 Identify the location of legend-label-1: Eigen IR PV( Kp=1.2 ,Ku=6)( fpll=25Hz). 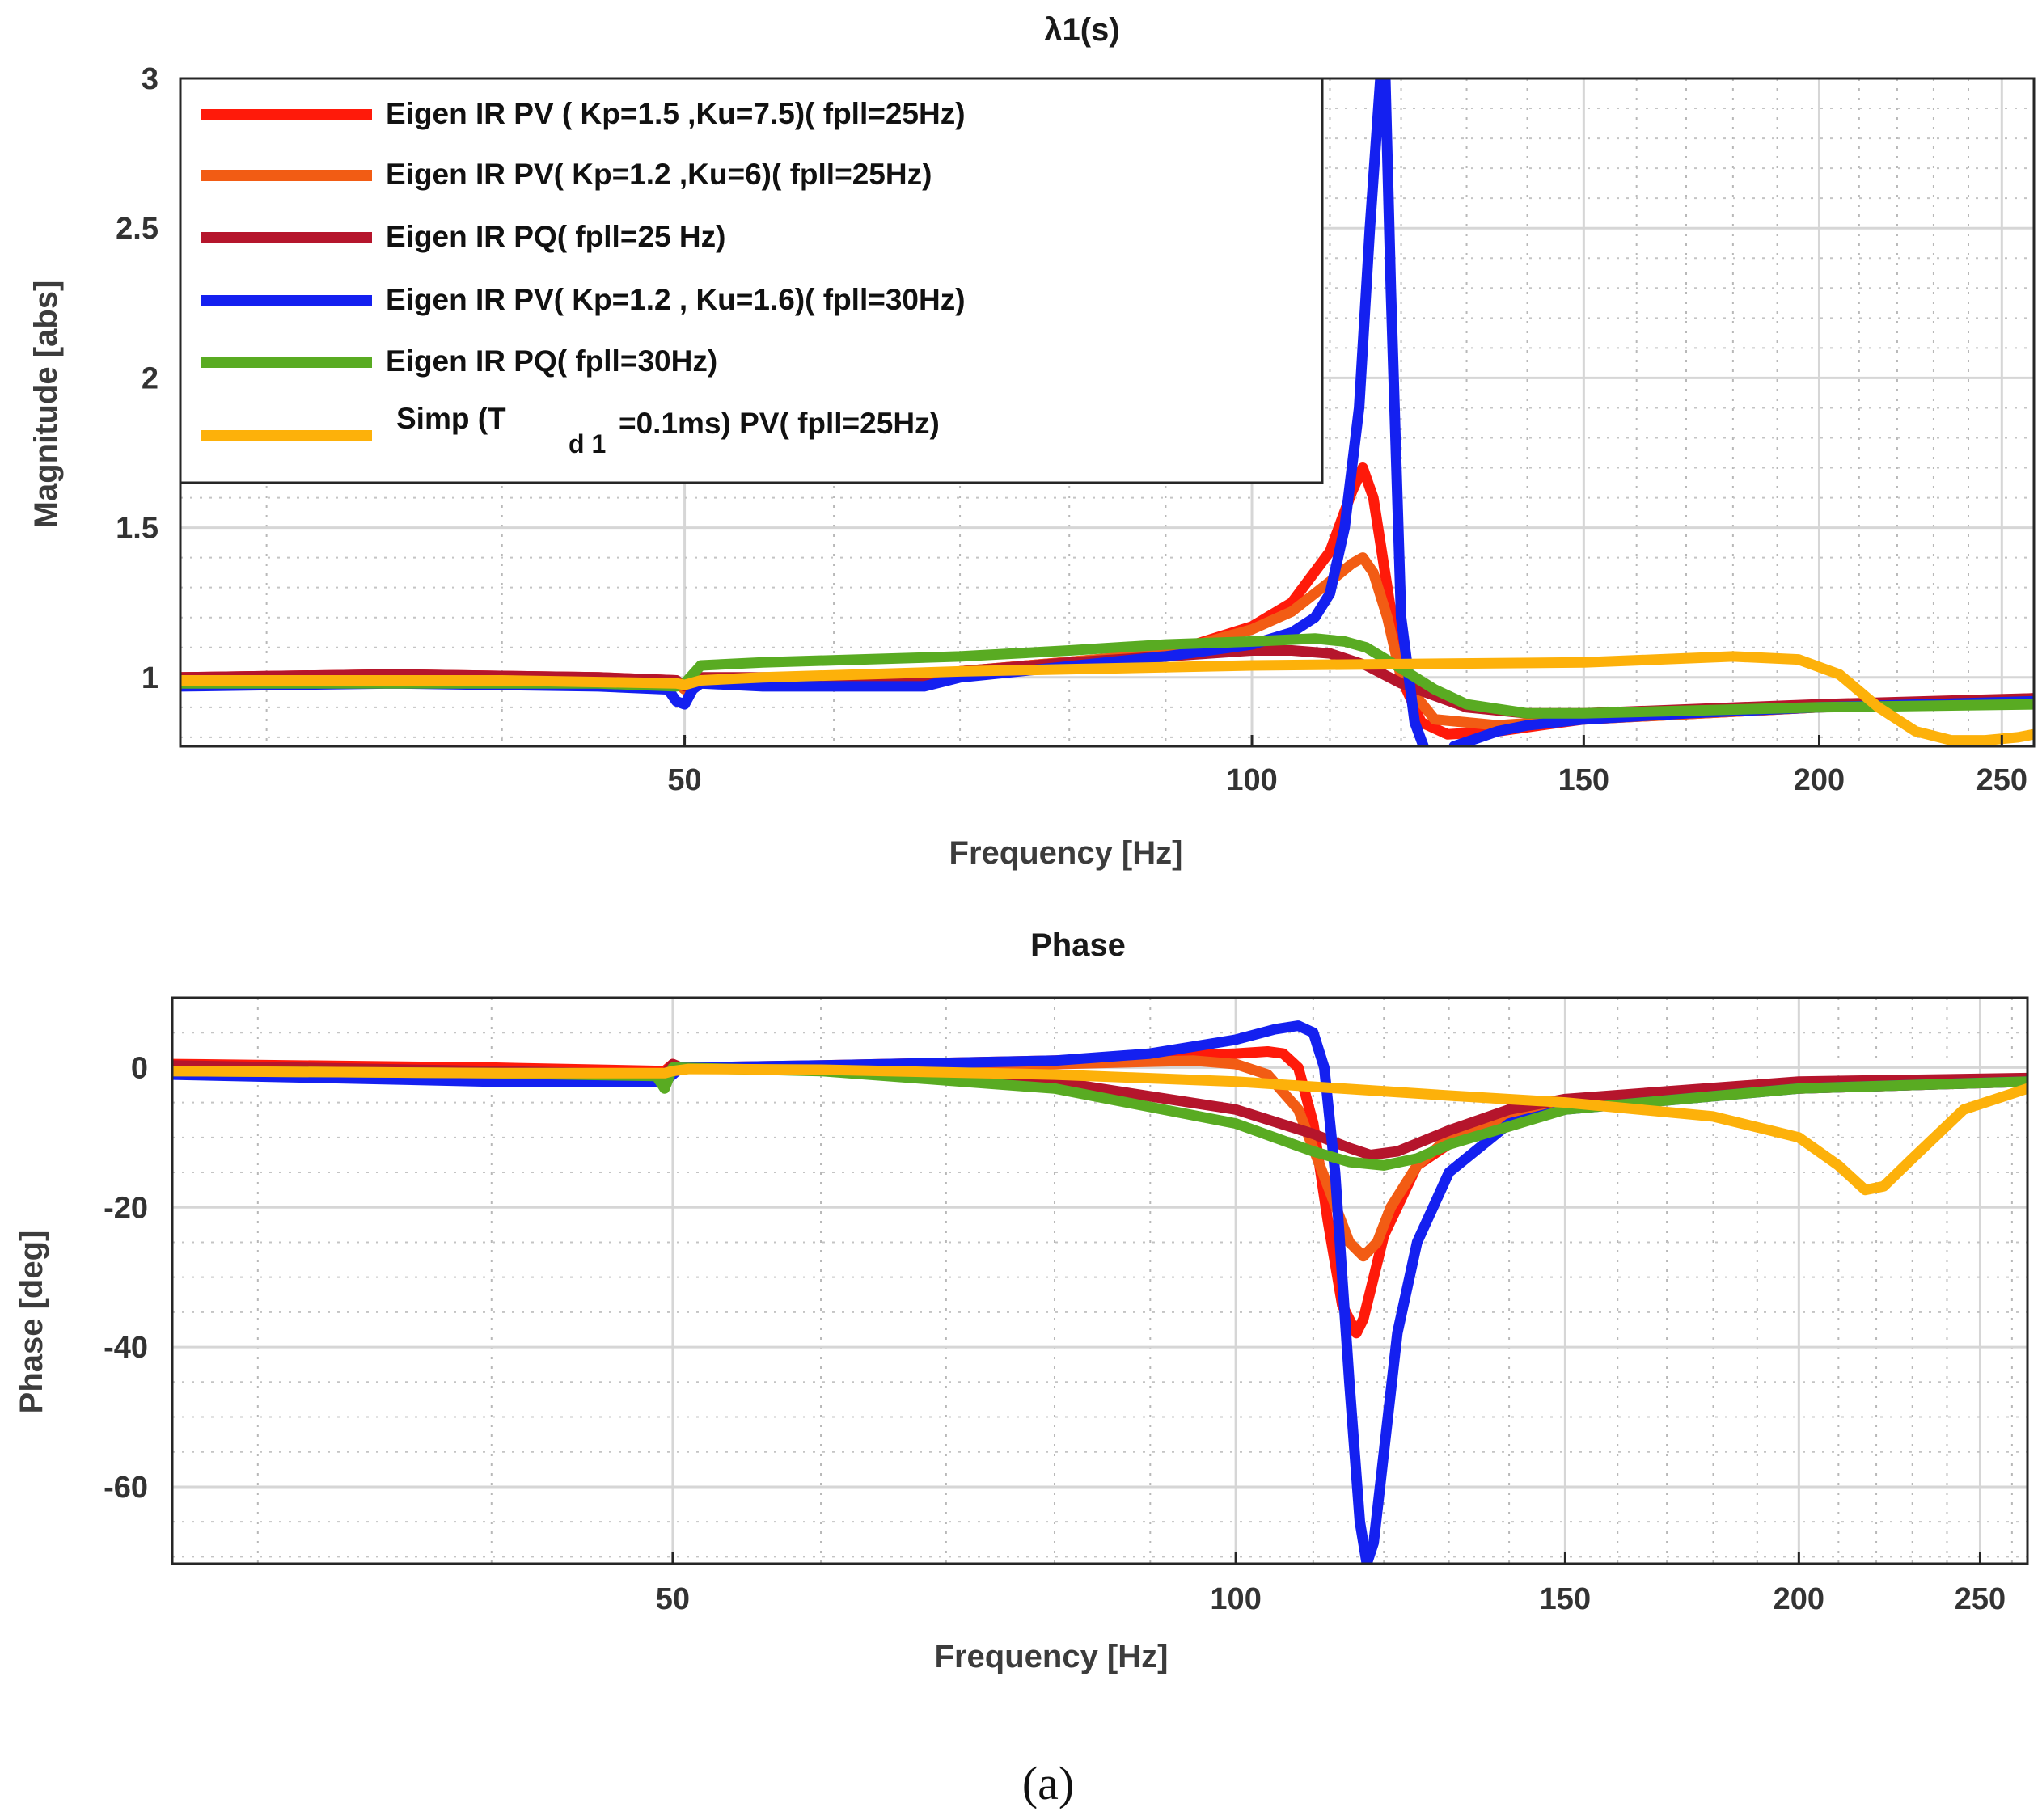
(659, 174).